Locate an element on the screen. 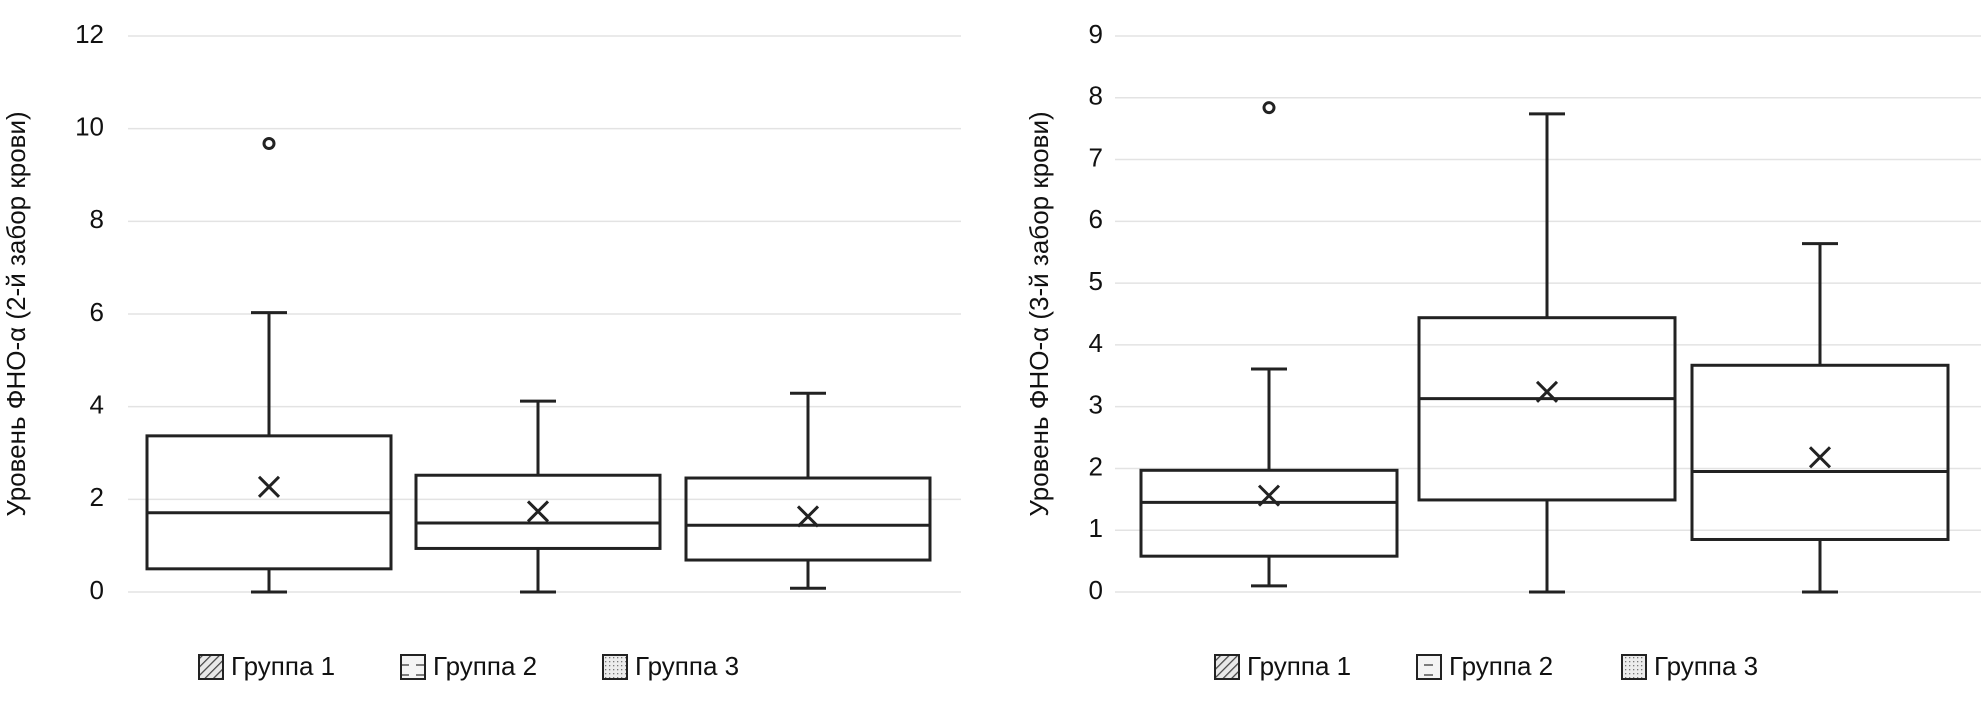 The height and width of the screenshot is (722, 1987). y-tick-label: 3 is located at coordinates (1096, 405).